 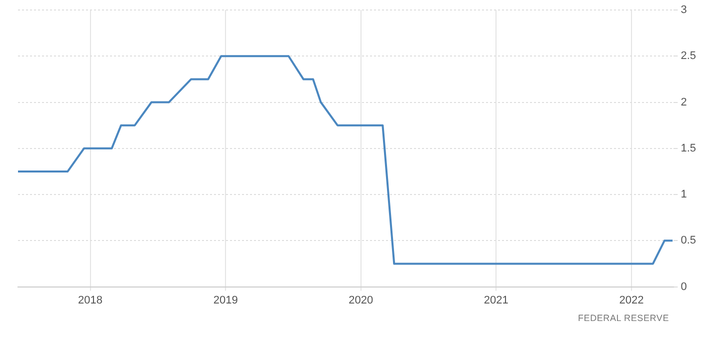 I want to click on y-tick-label: 2.5, so click(x=688, y=56).